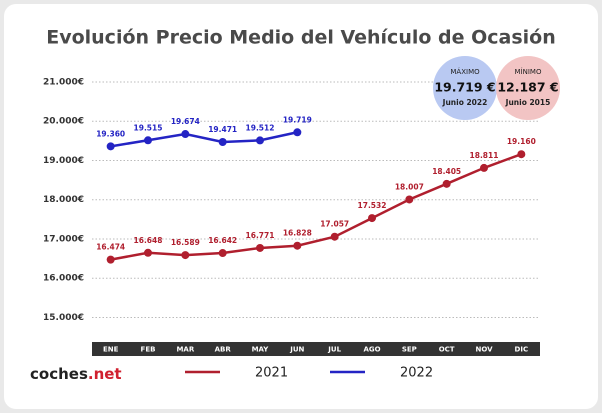 The height and width of the screenshot is (413, 602). I want to click on y-tick-label: 15.000€, so click(63, 318).